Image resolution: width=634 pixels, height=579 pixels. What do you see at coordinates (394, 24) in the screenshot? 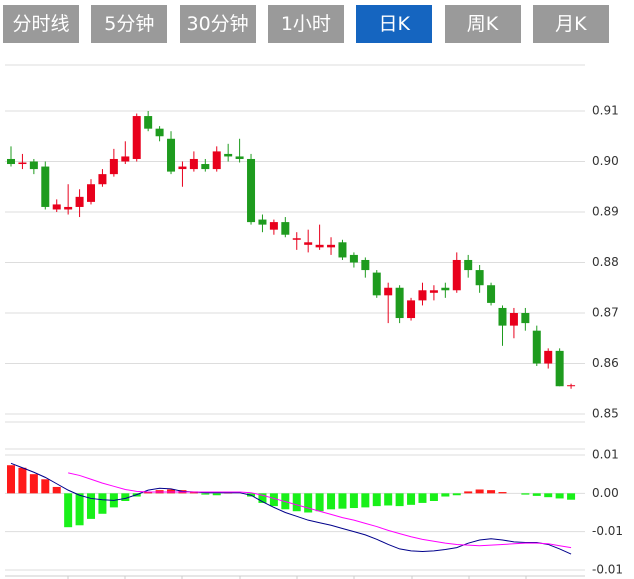
I see `tab: 日K` at bounding box center [394, 24].